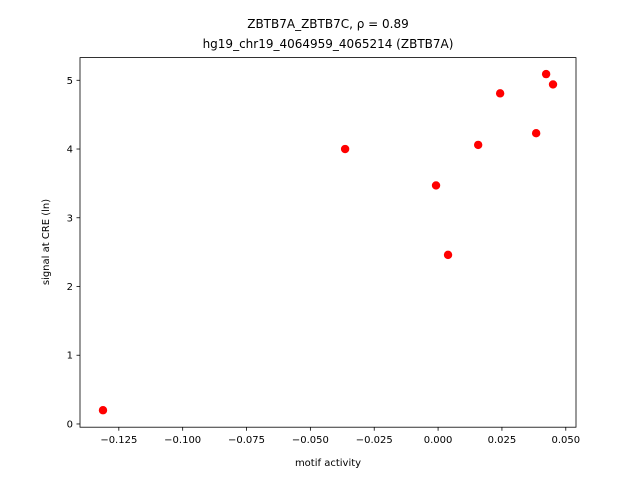  I want to click on x-tick-label: 0.025, so click(502, 440).